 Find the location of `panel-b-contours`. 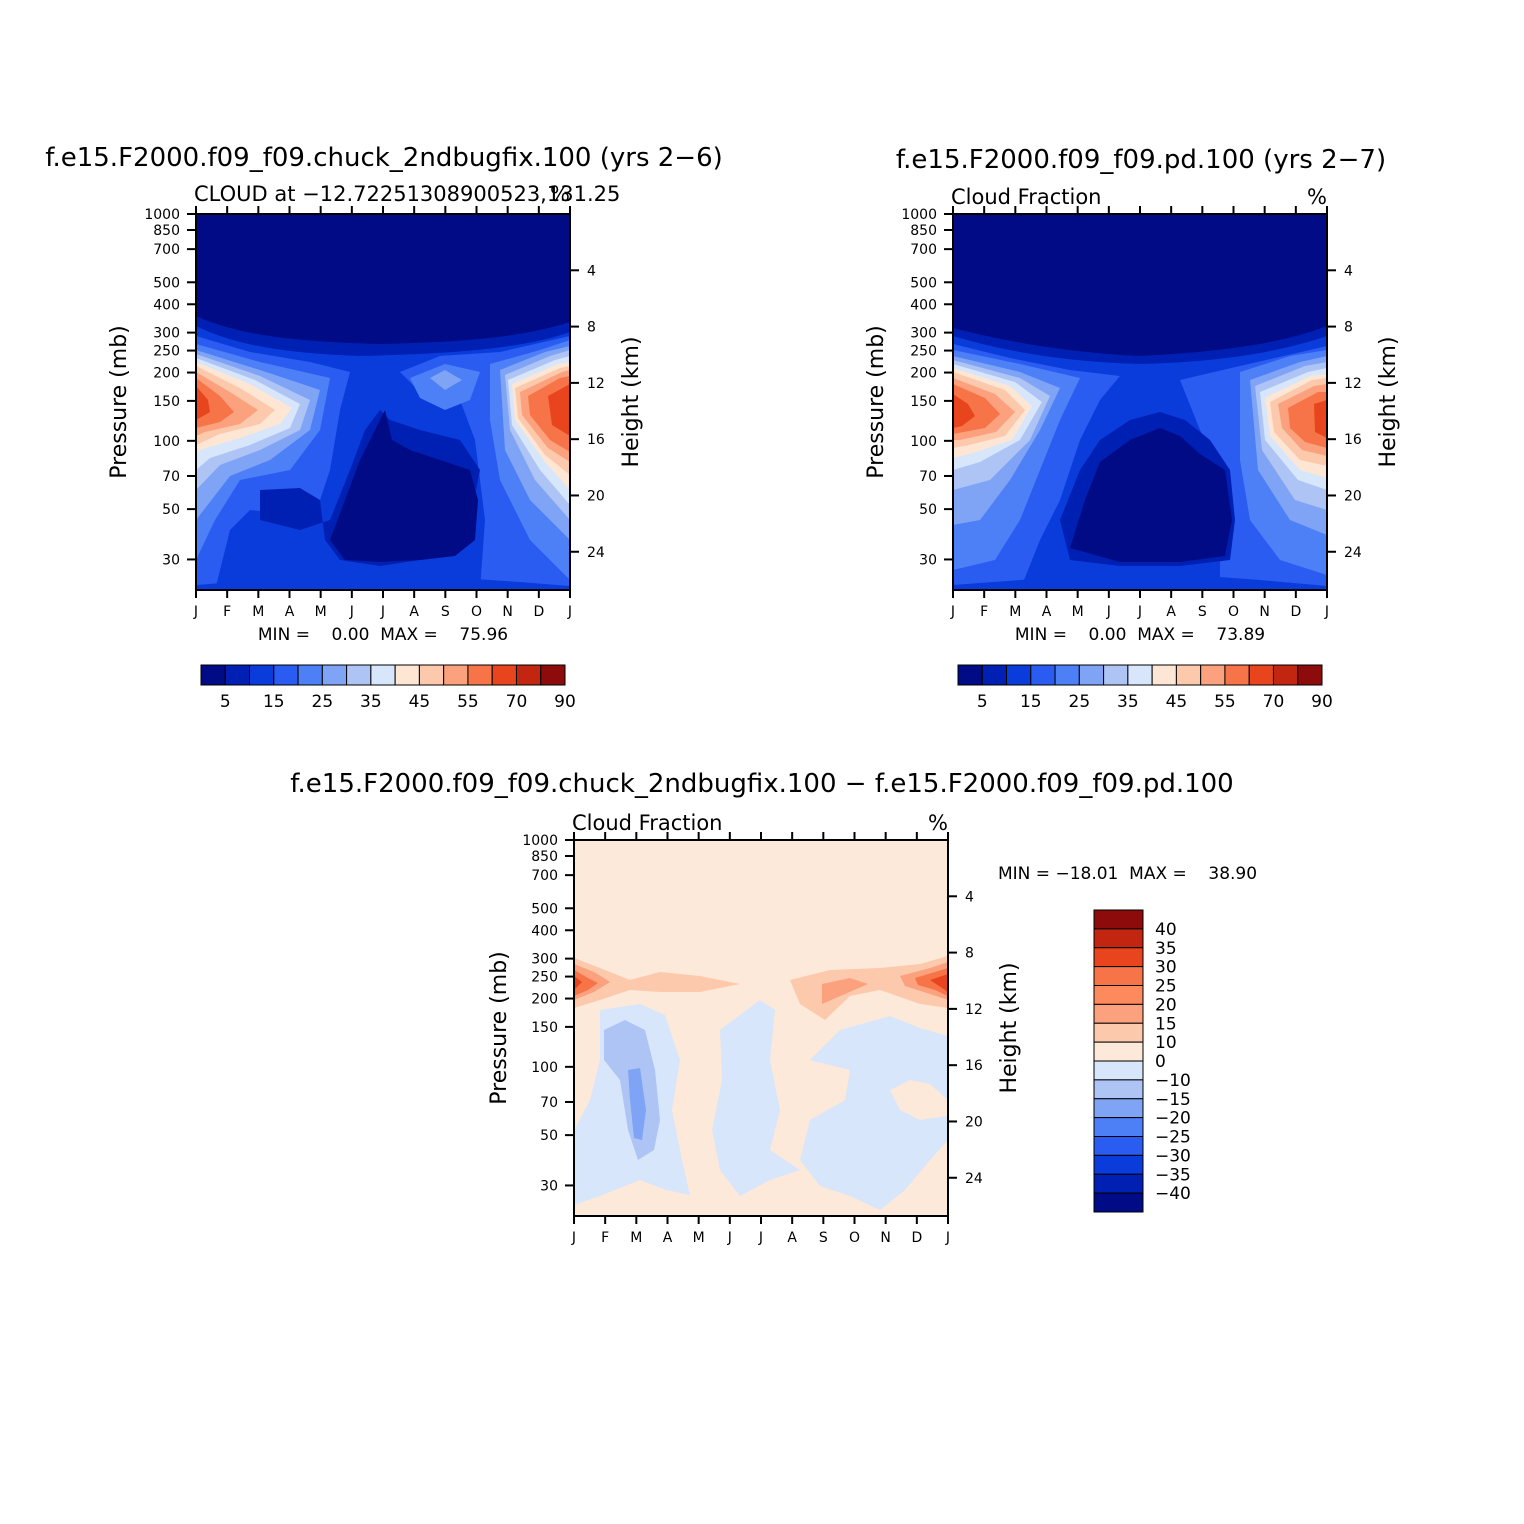

panel-b-contours is located at coordinates (1140, 402).